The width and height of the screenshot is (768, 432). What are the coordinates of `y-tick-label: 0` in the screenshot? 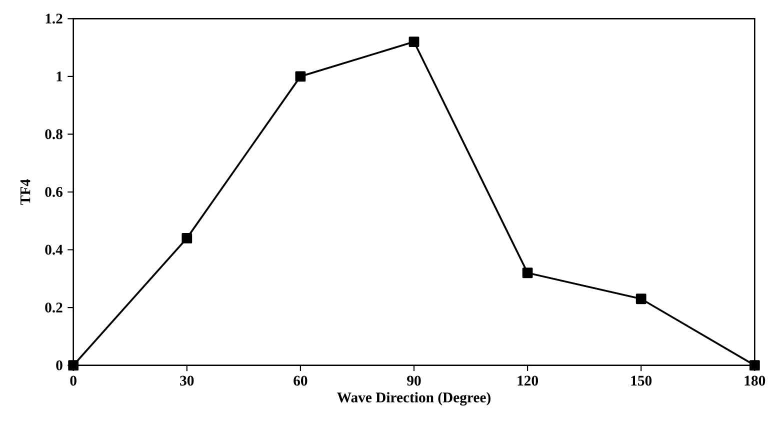 It's located at (59, 365).